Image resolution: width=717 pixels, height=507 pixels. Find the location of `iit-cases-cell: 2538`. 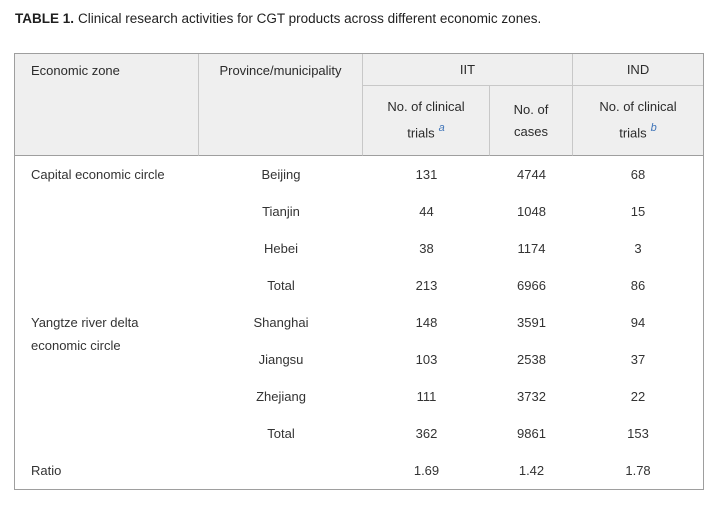

iit-cases-cell: 2538 is located at coordinates (532, 359).